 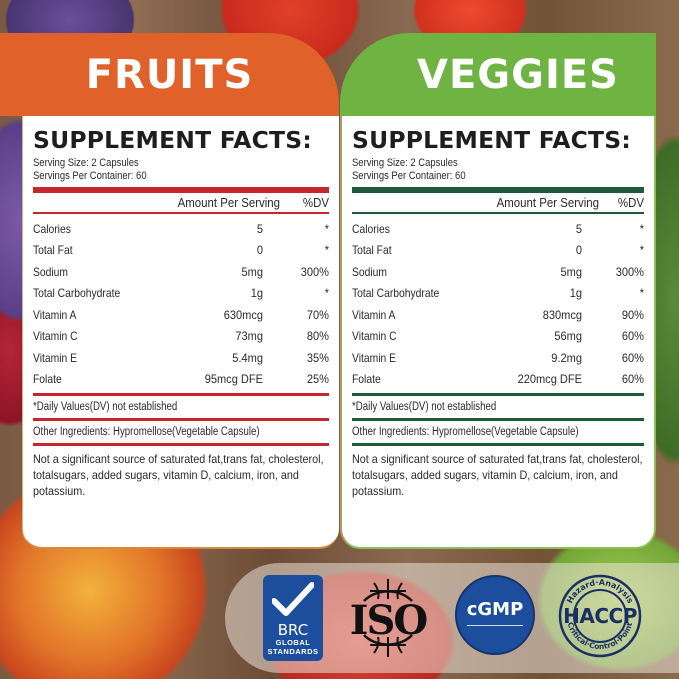 I want to click on table-row: Vitamin E 5.4mg 35%, so click(x=181, y=358).